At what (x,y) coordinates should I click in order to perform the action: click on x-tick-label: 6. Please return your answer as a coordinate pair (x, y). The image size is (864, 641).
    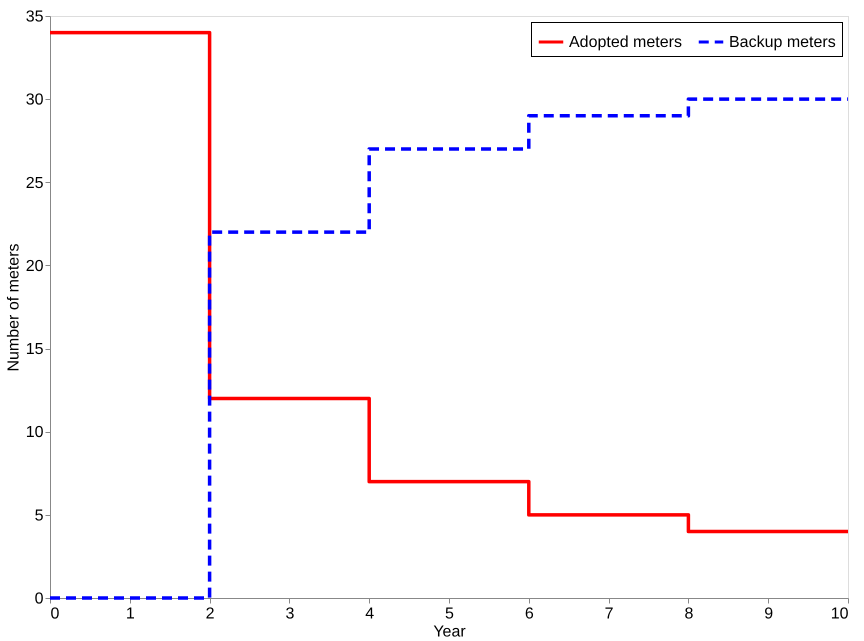
    Looking at the image, I should click on (529, 614).